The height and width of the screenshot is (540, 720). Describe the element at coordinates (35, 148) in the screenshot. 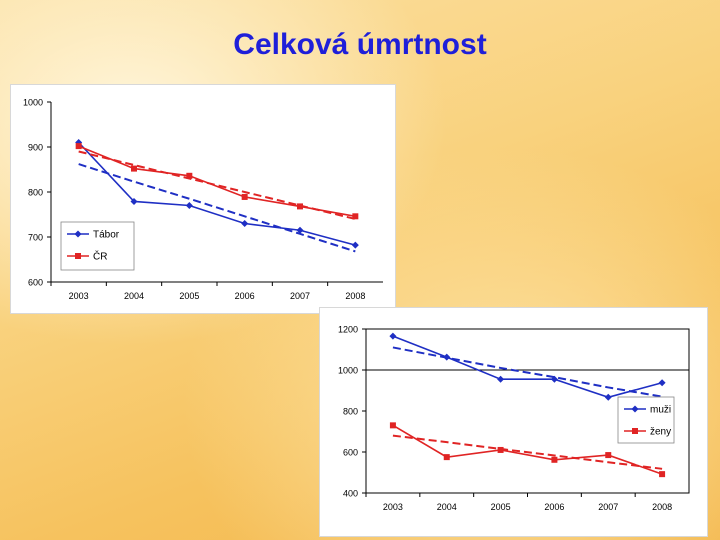

I see `y-tick-label: 900` at that location.